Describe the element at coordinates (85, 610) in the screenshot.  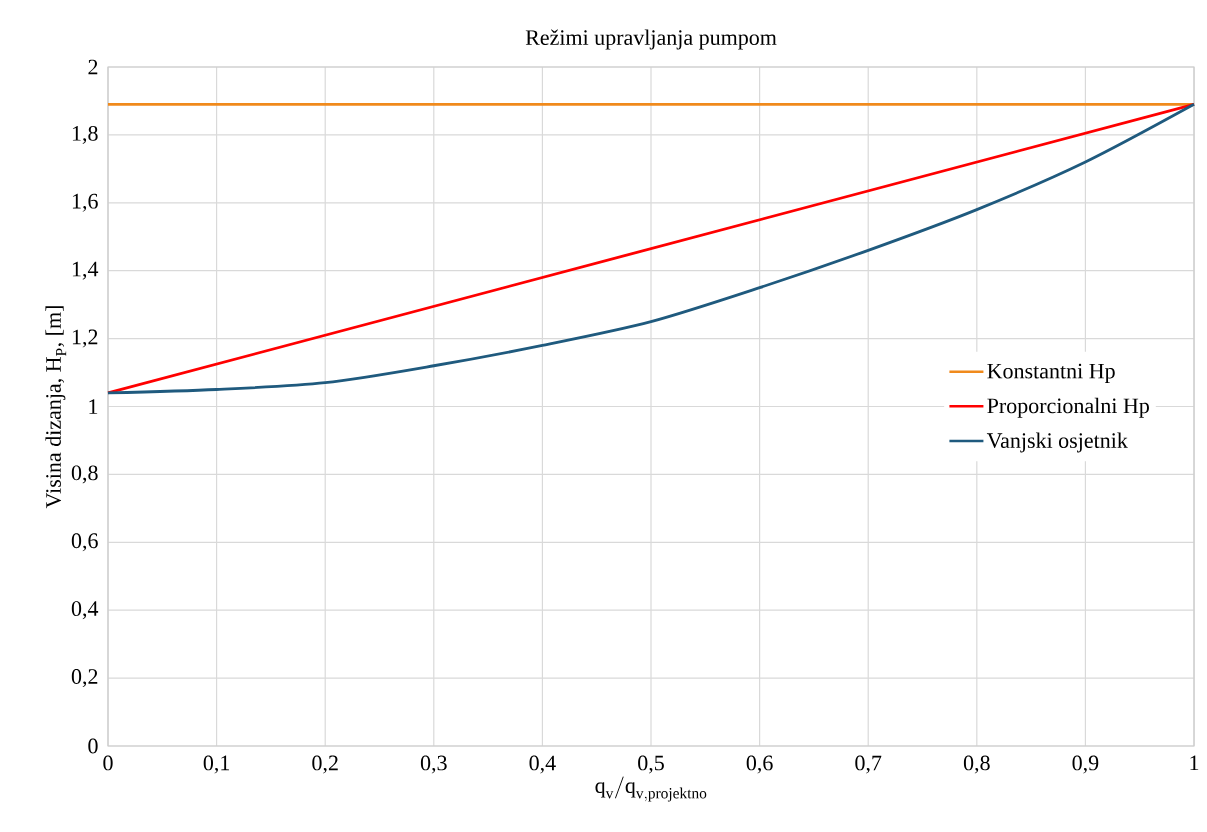
I see `y-tick-label: 0,4` at that location.